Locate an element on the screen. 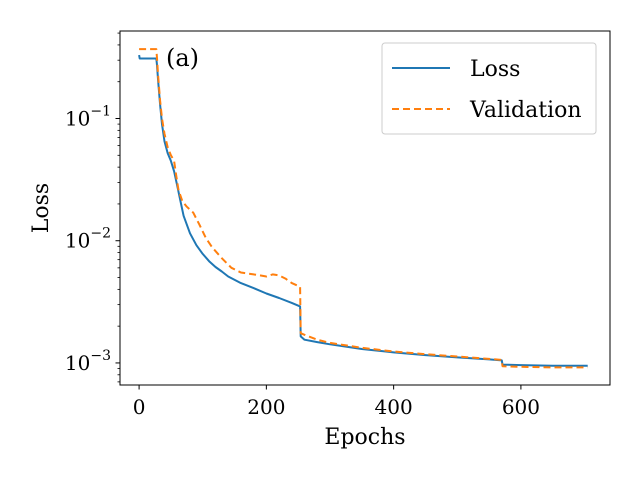 Image resolution: width=640 pixels, height=480 pixels. y-tick-label: 10⁻¹ is located at coordinates (88, 117).